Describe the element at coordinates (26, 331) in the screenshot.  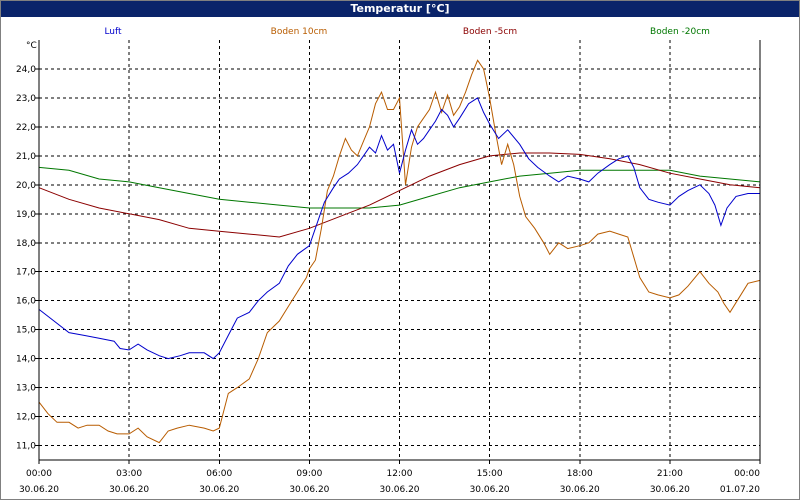
I see `y-tick-label: 15,0` at that location.